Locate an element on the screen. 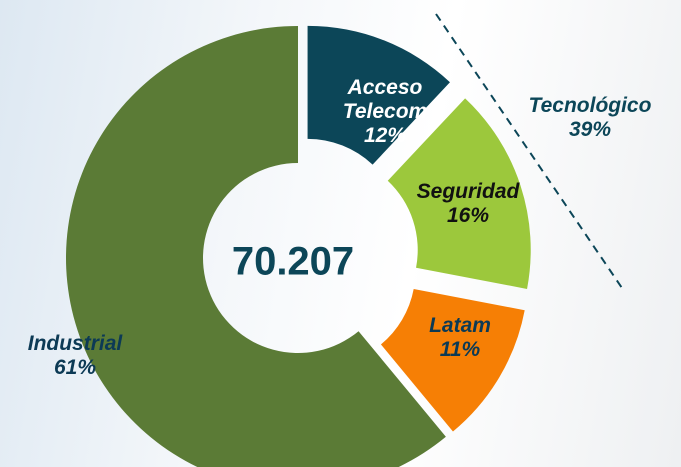 Image resolution: width=681 pixels, height=467 pixels. annotation-value: 39% is located at coordinates (590, 129).